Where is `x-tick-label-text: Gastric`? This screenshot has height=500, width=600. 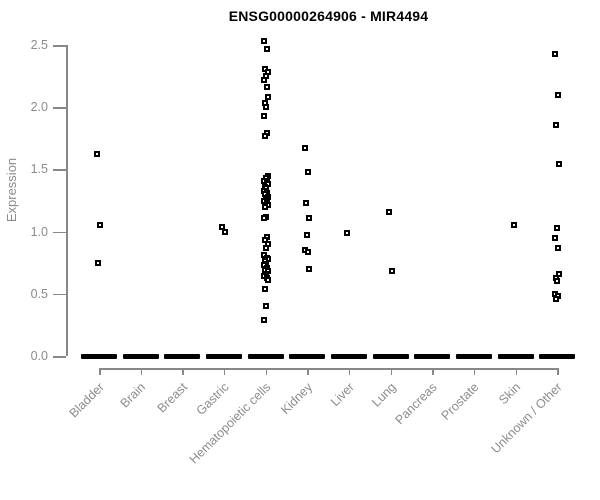
x-tick-label-text: Gastric is located at coordinates (212, 399).